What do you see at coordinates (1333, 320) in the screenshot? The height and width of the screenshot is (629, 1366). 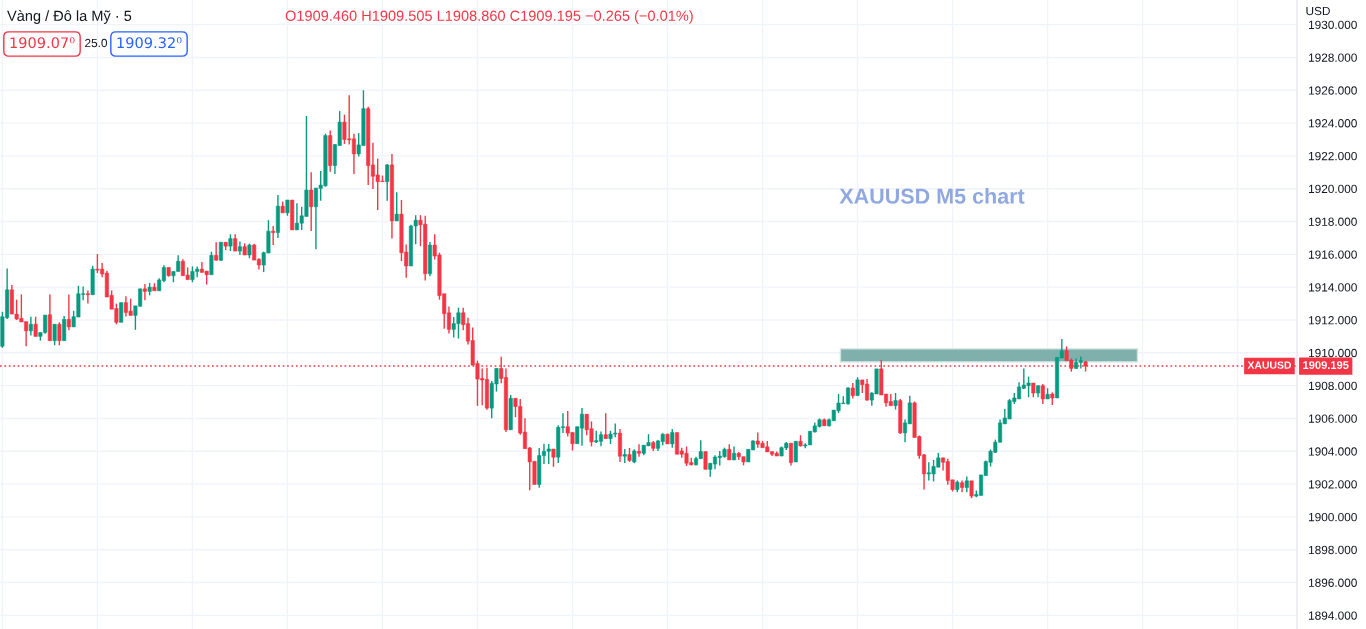 I see `y-tick-label: 1912.000` at bounding box center [1333, 320].